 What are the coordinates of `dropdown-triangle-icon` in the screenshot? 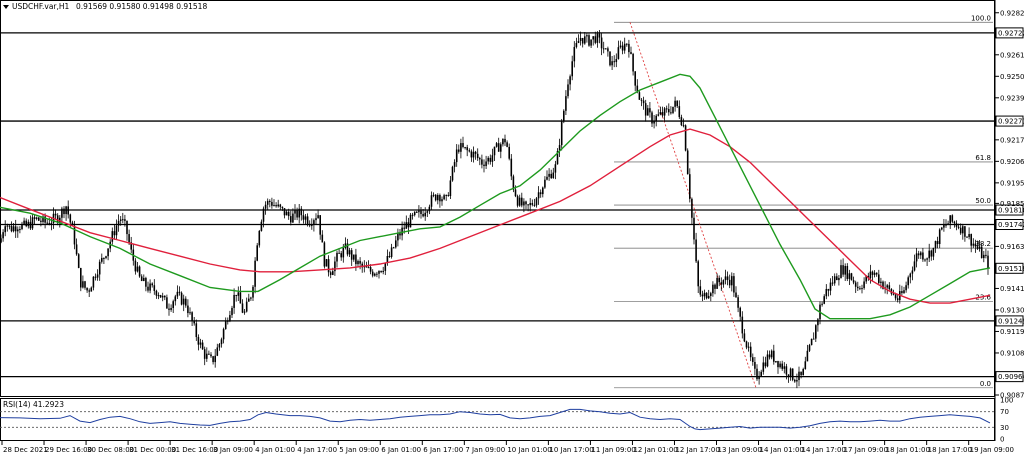 It's located at (6, 7).